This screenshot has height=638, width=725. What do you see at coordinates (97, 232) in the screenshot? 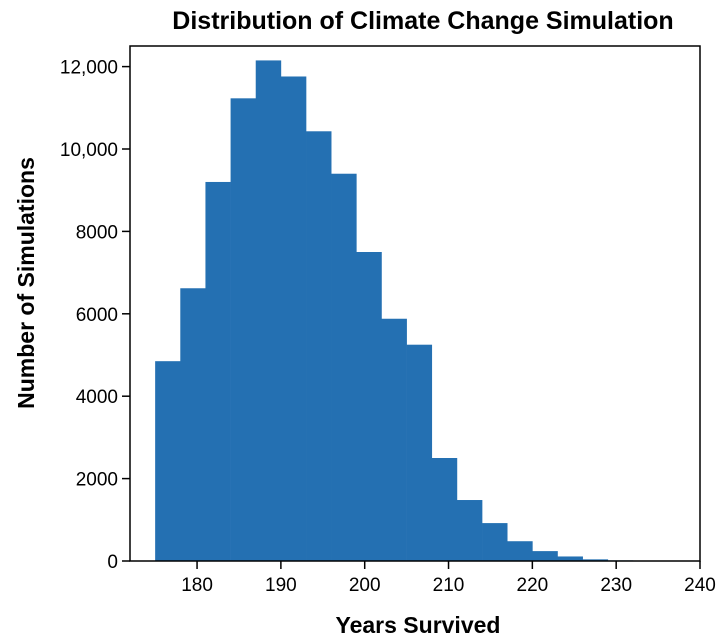
I see `y-tick-label: 8000` at bounding box center [97, 232].